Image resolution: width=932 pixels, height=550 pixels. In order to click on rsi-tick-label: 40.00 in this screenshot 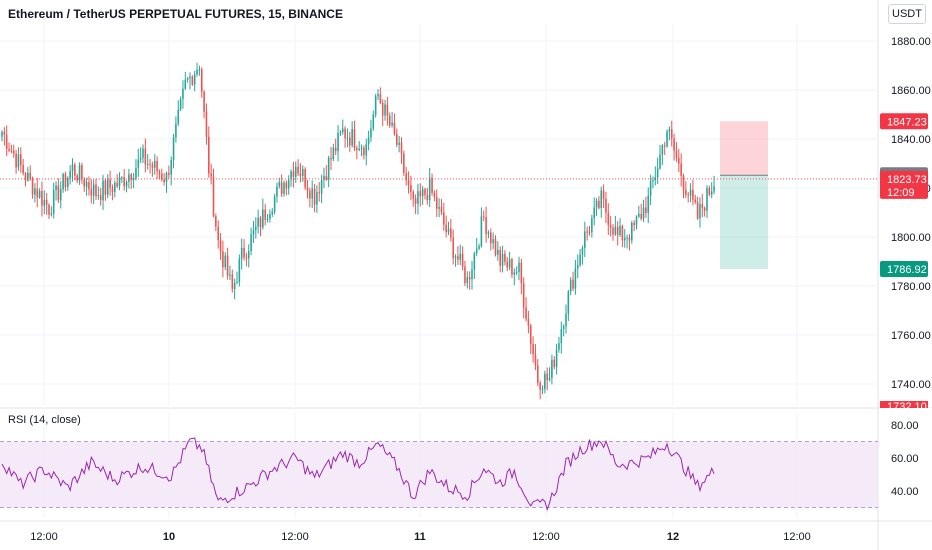, I will do `click(905, 492)`.